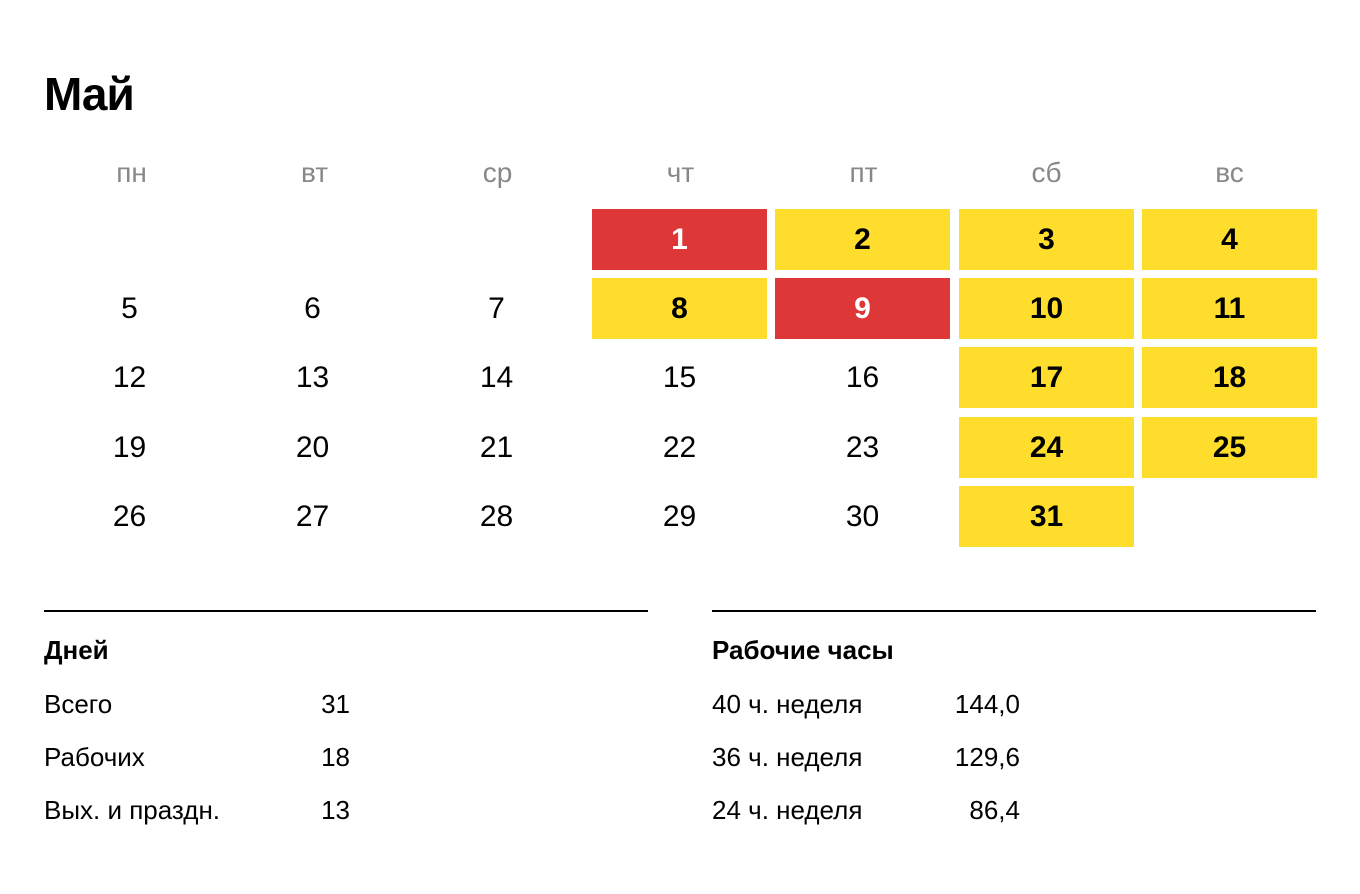 The width and height of the screenshot is (1360, 894). What do you see at coordinates (496, 308) in the screenshot?
I see `day-cell-7: 7` at bounding box center [496, 308].